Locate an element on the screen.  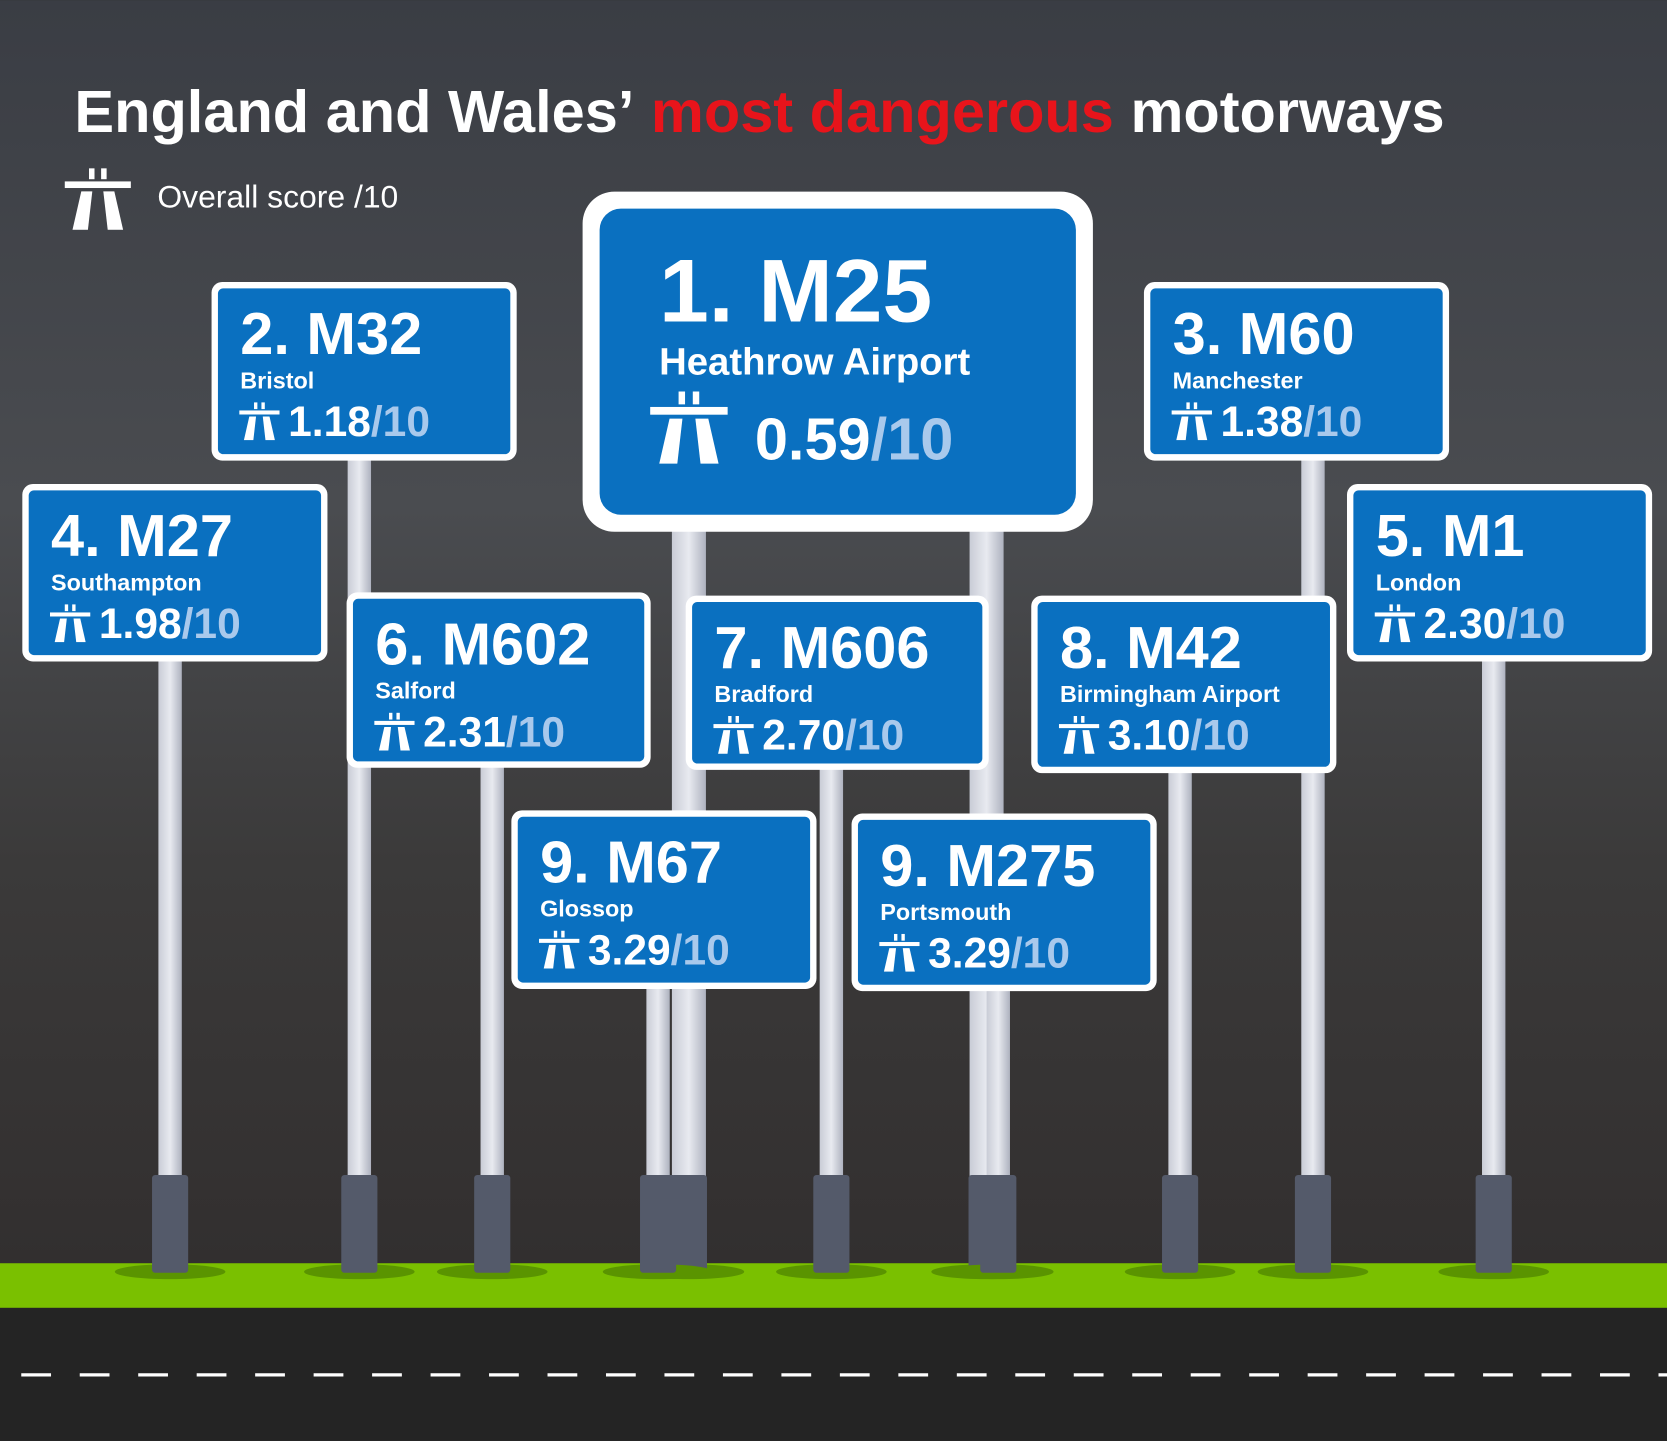
score-value: 1.98 is located at coordinates (140, 624).